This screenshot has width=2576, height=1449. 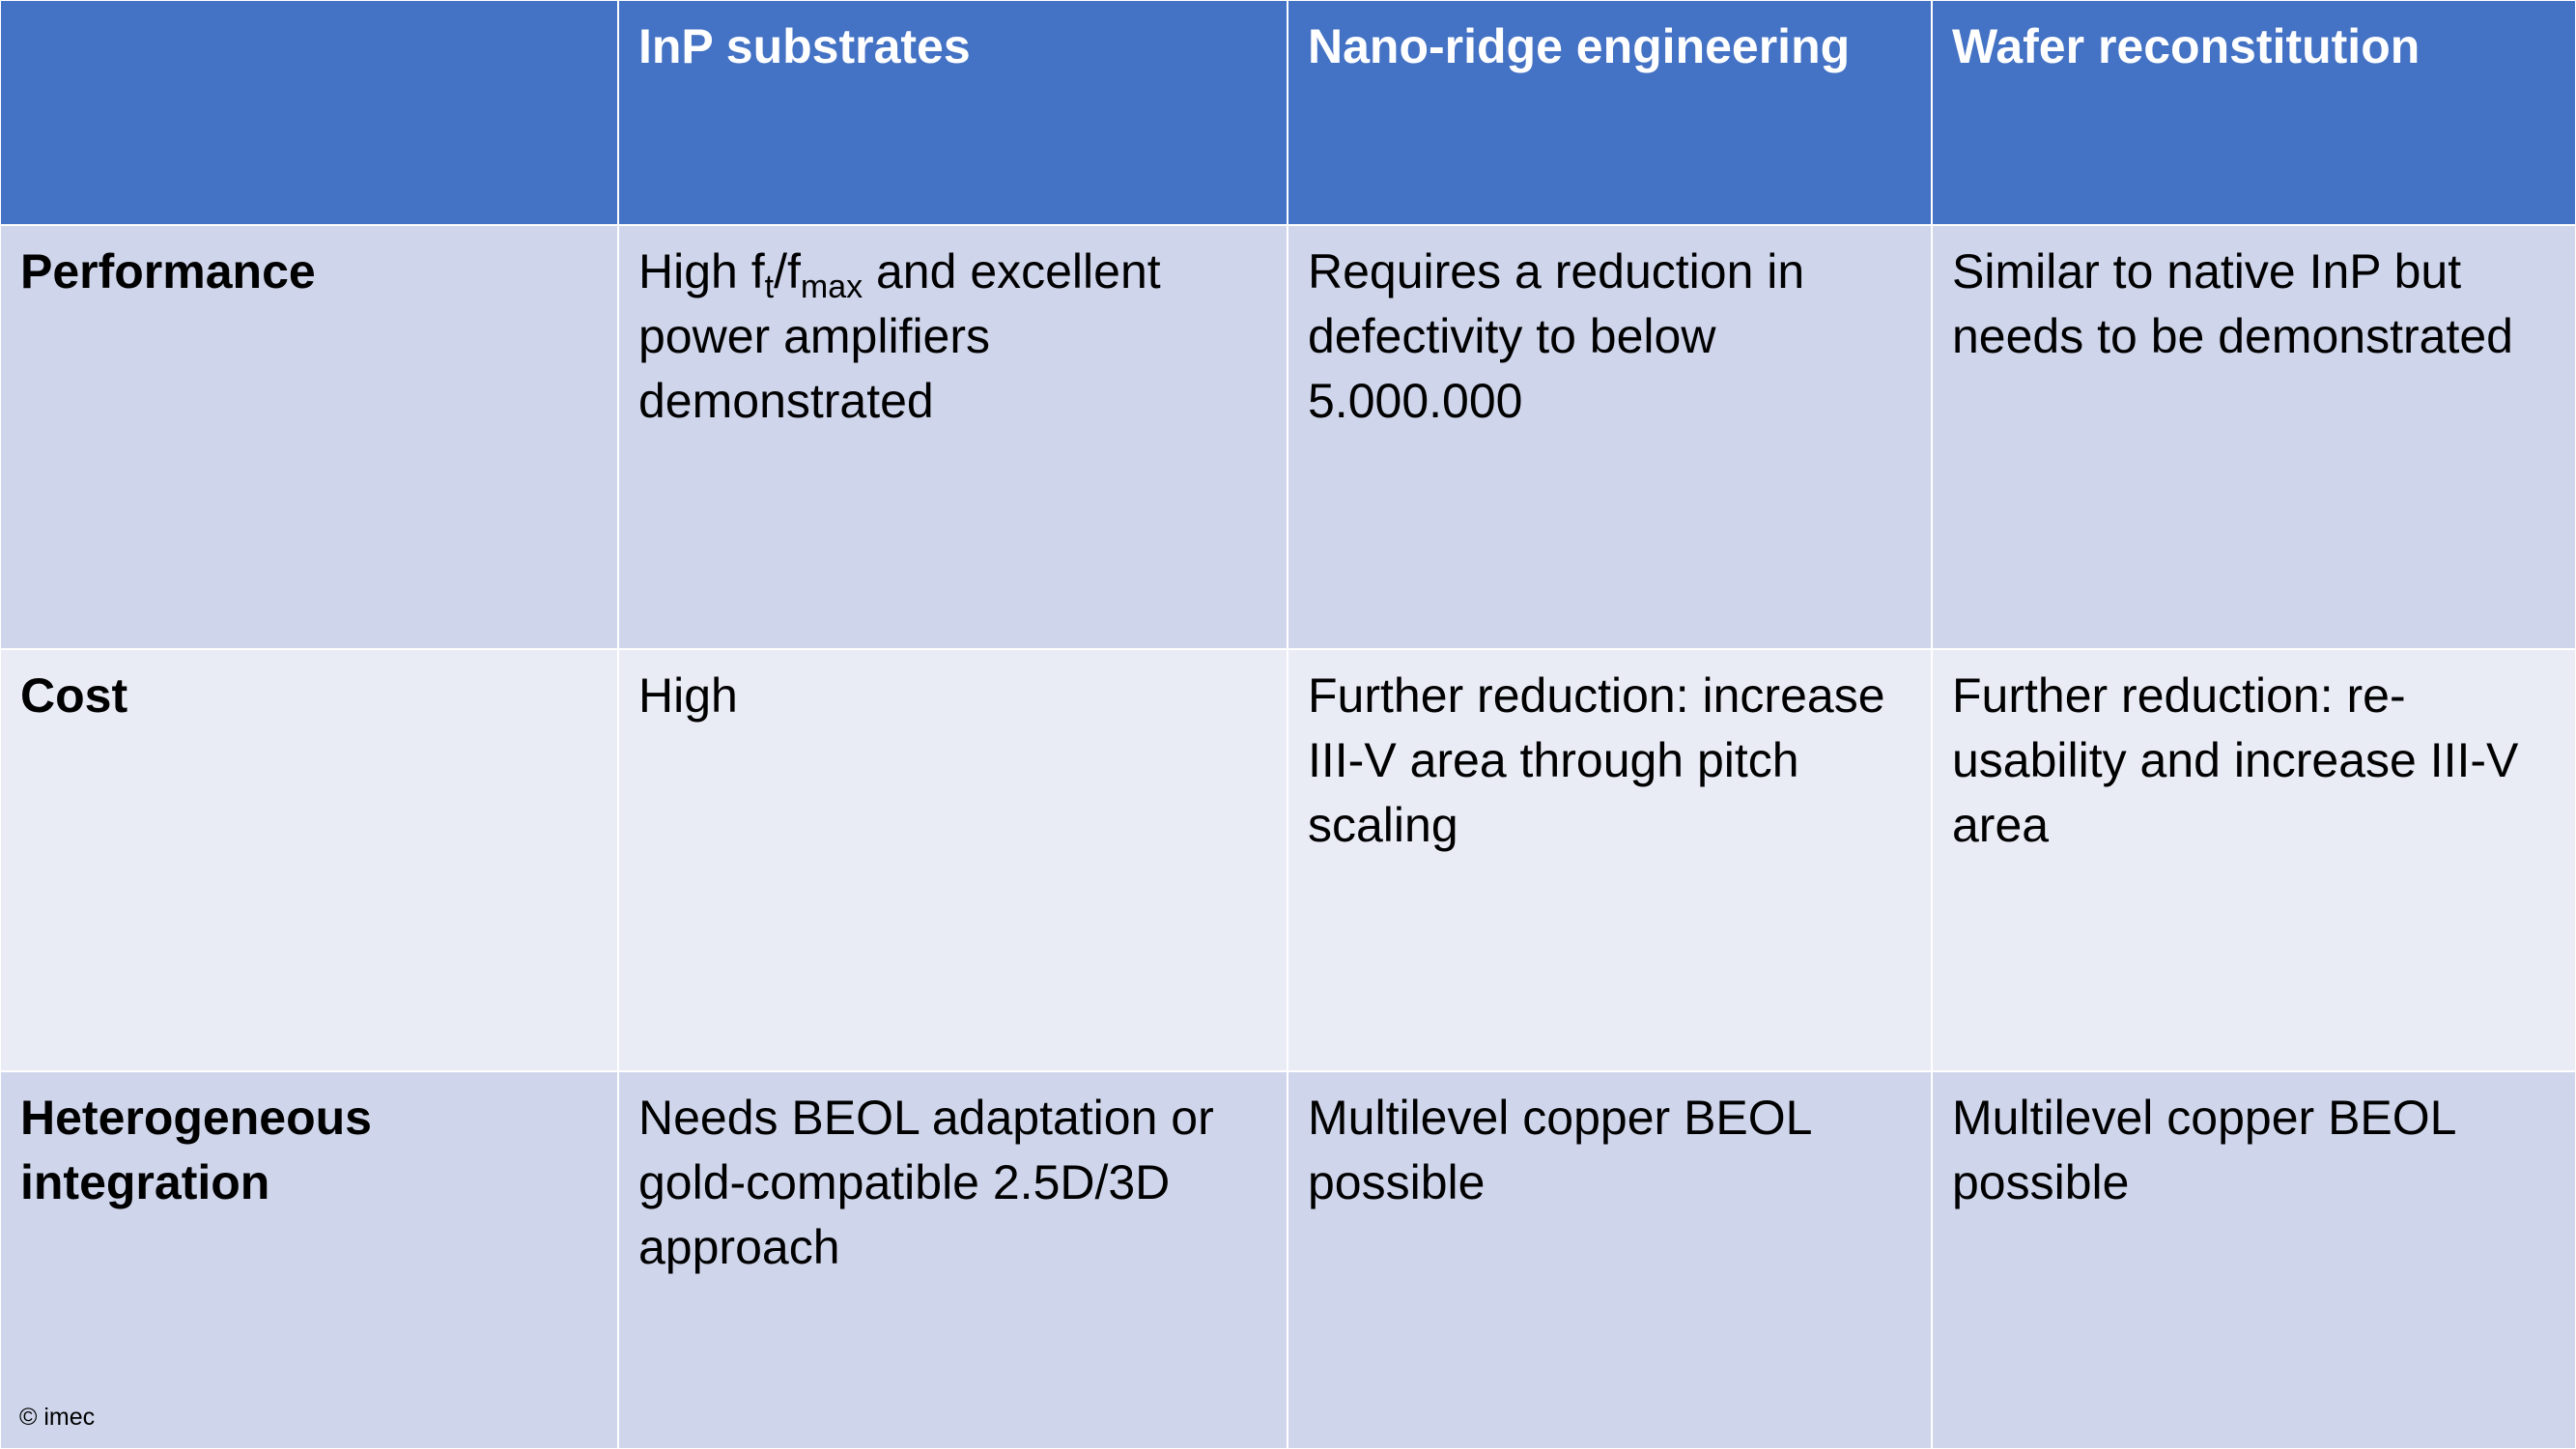 I want to click on row-label: Heterogeneous integration, so click(x=309, y=1260).